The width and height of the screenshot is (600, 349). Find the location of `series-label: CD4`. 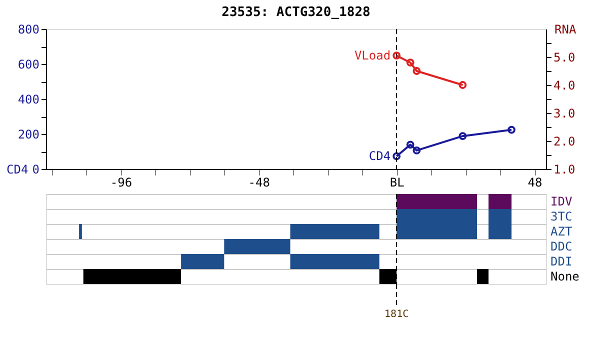

series-label: CD4 is located at coordinates (379, 156).